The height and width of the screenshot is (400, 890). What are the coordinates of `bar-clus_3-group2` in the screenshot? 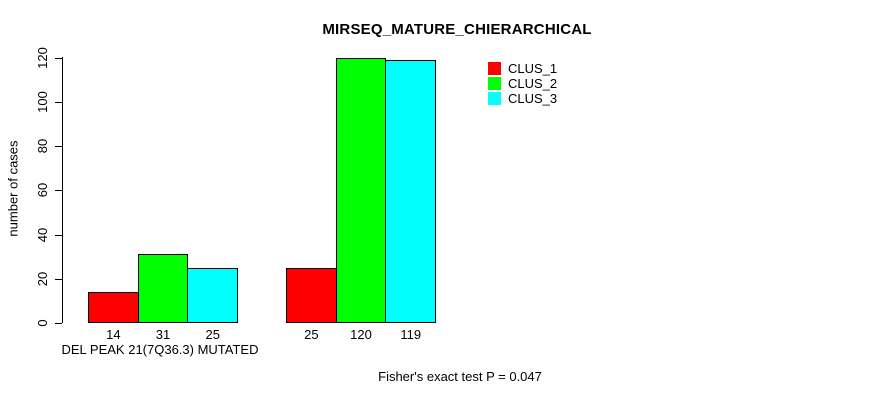 It's located at (411, 191).